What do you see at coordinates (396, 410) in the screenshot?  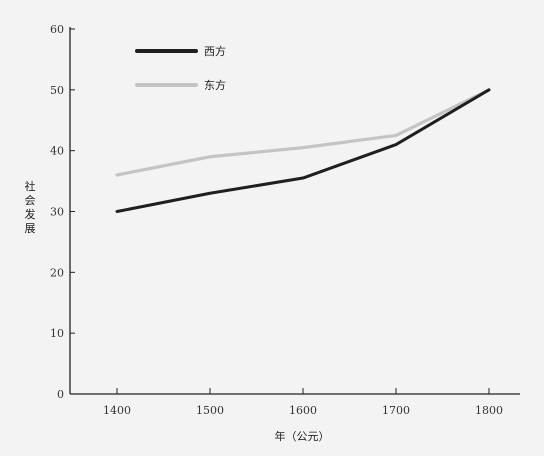 I see `x-tick-label: 1700` at bounding box center [396, 410].